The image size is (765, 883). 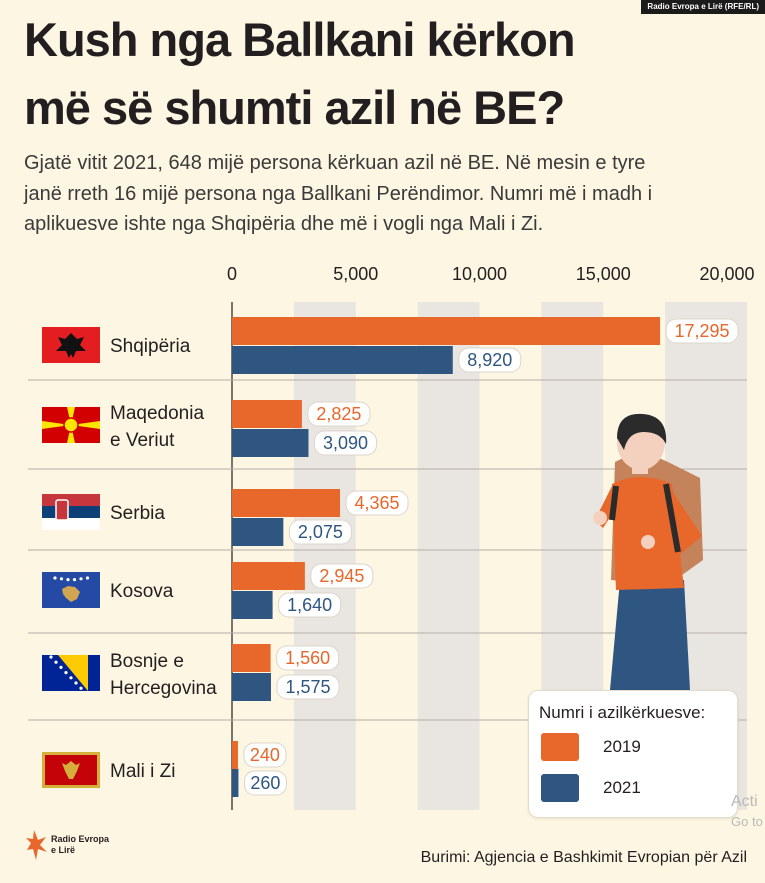 I want to click on country-label-line: Bosnje e, so click(x=147, y=661).